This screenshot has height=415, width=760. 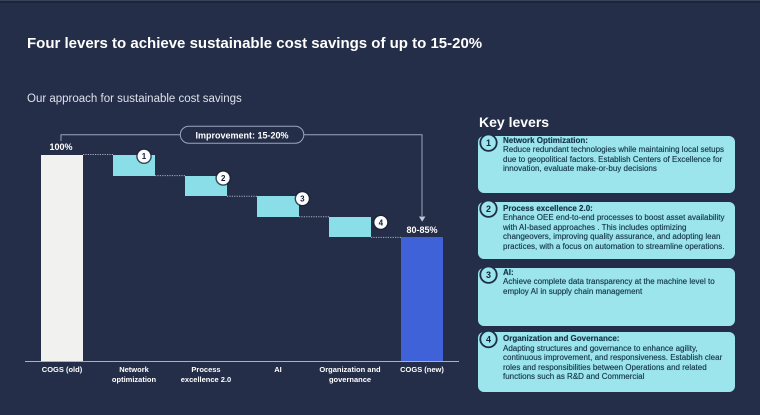 What do you see at coordinates (241, 136) in the screenshot?
I see `svg-text: Improvement: 15-20%` at bounding box center [241, 136].